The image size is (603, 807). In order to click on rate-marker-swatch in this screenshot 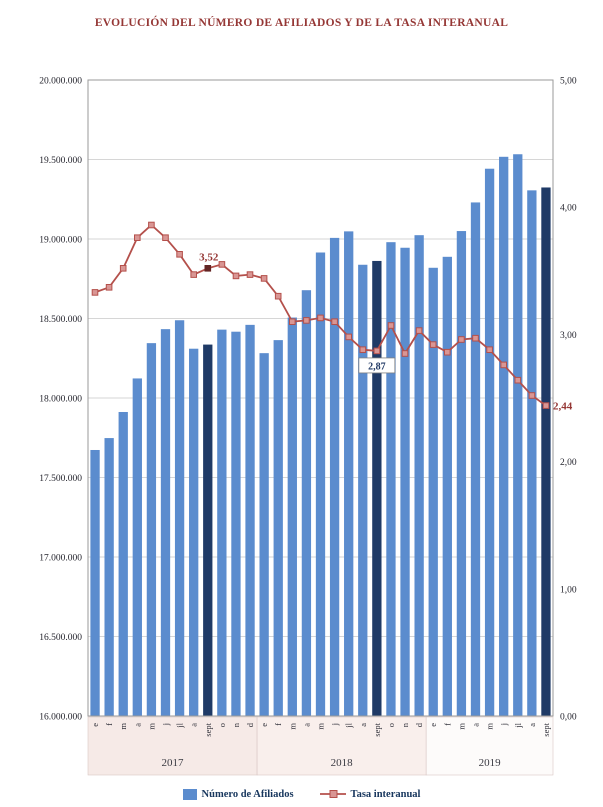, I will do `click(333, 794)`.